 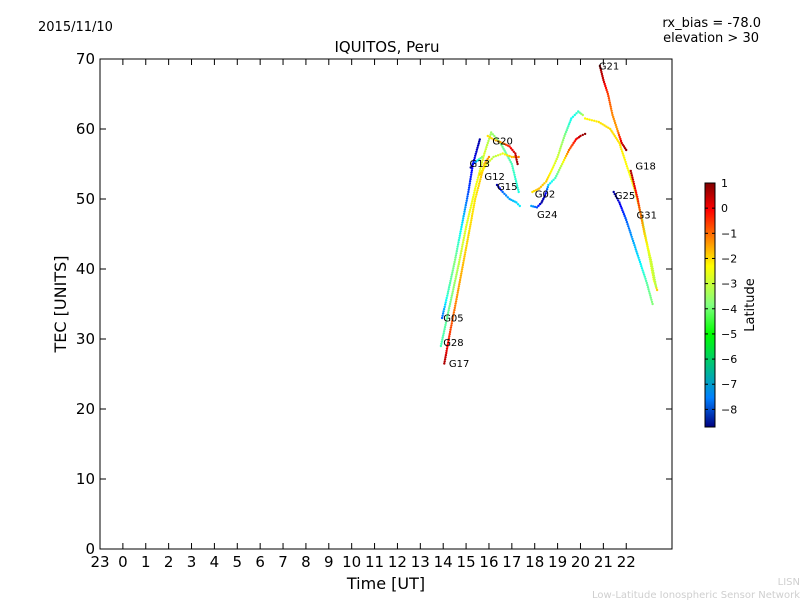 What do you see at coordinates (645, 167) in the screenshot?
I see `series-label: G18` at bounding box center [645, 167].